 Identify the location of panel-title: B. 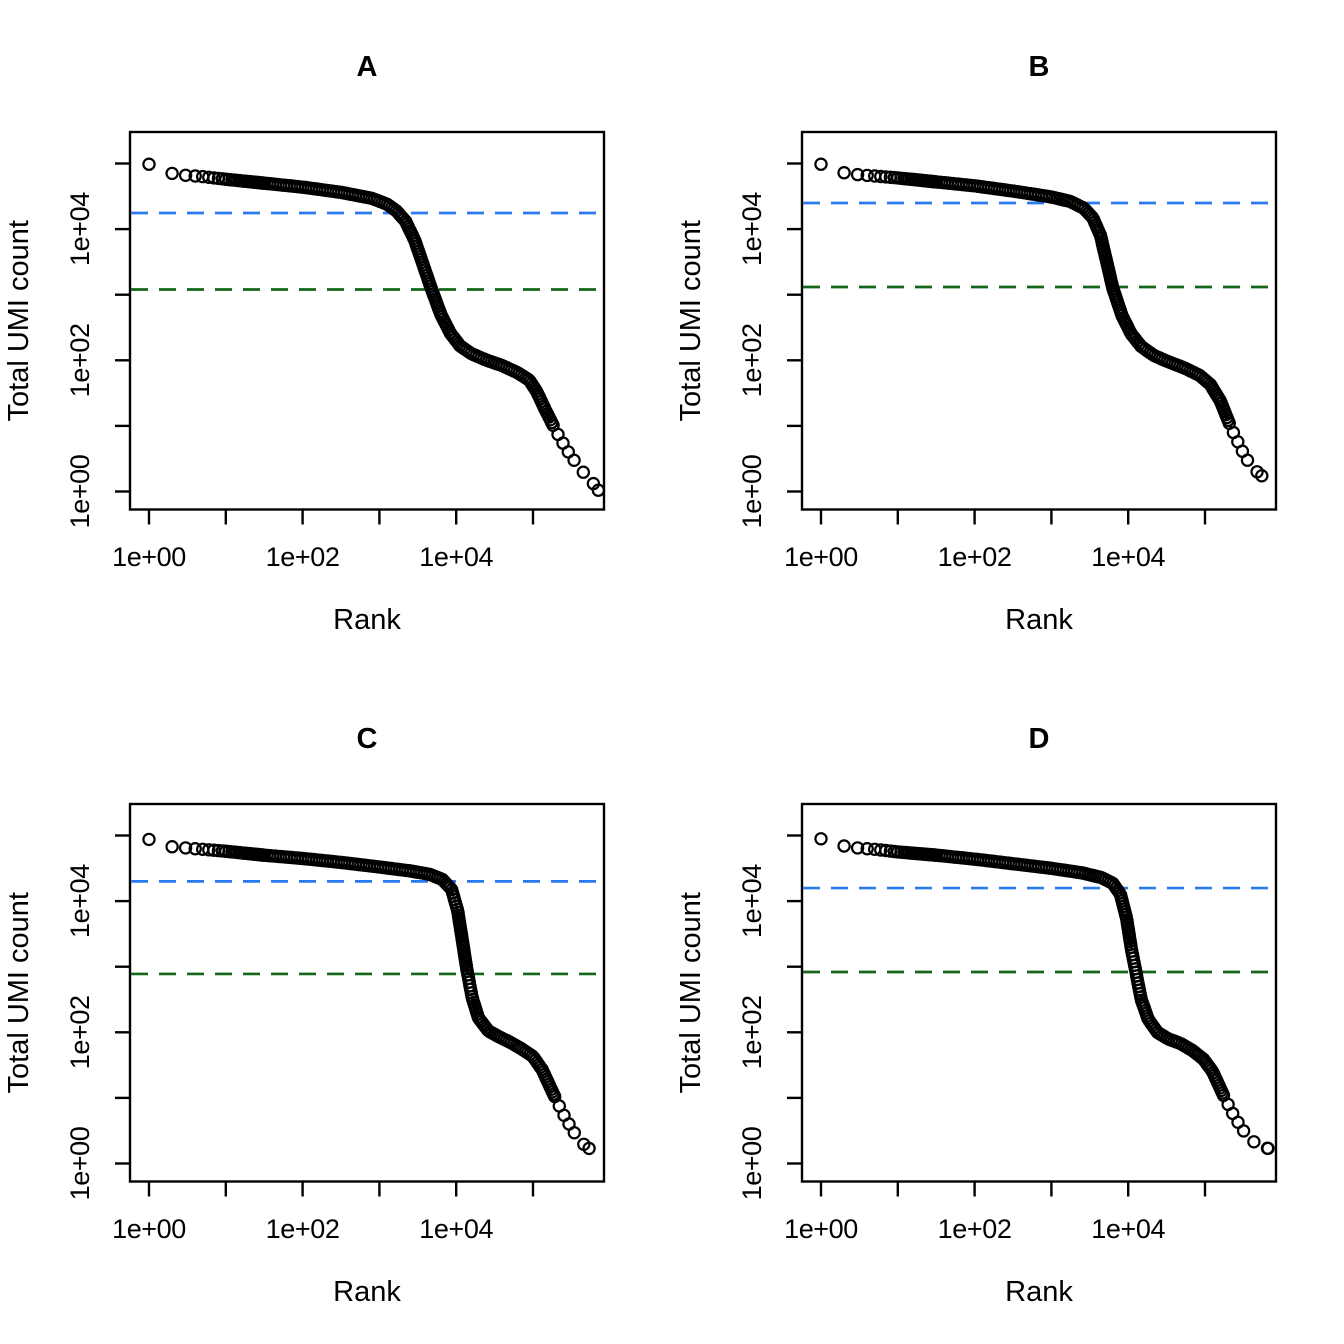
(1039, 67).